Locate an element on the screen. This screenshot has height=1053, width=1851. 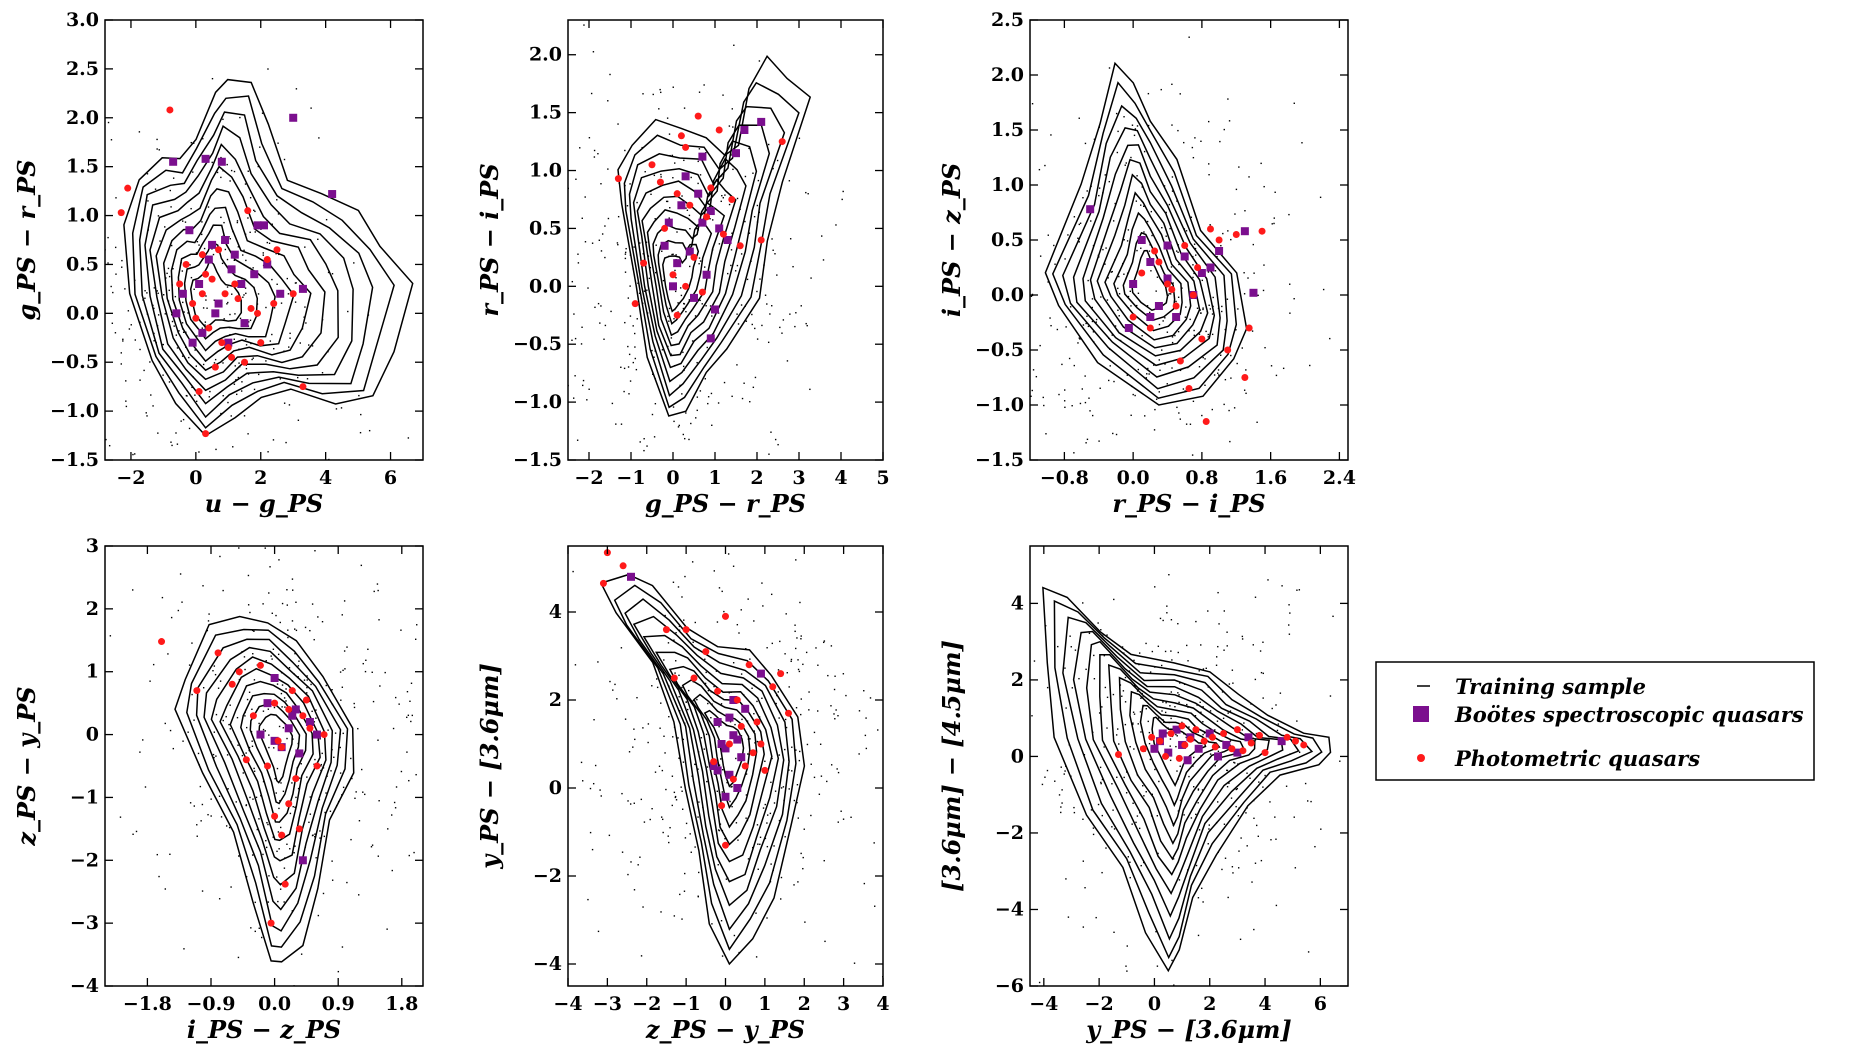
y-tick-label: 2.0 is located at coordinates (1007, 75).